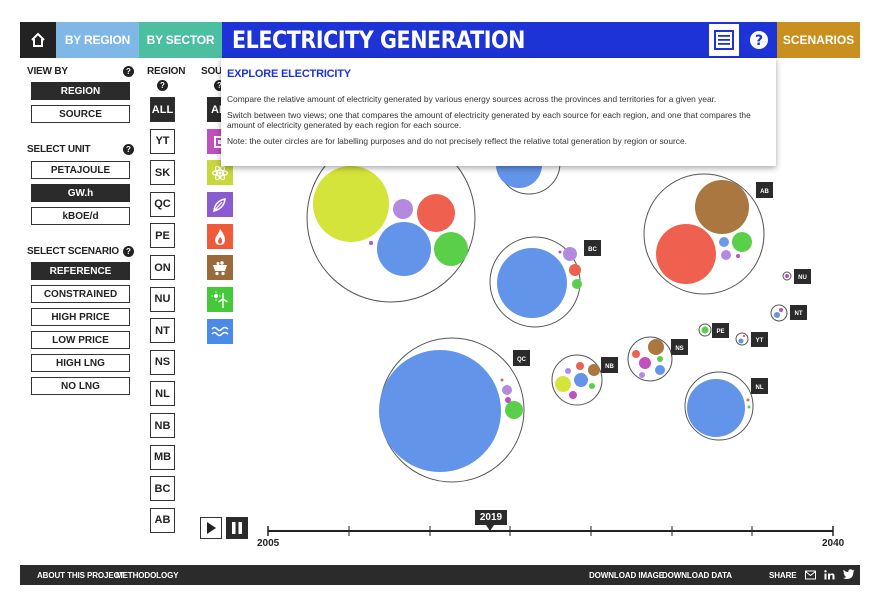 This screenshot has height=602, width=880. I want to click on pause-button, so click(237, 528).